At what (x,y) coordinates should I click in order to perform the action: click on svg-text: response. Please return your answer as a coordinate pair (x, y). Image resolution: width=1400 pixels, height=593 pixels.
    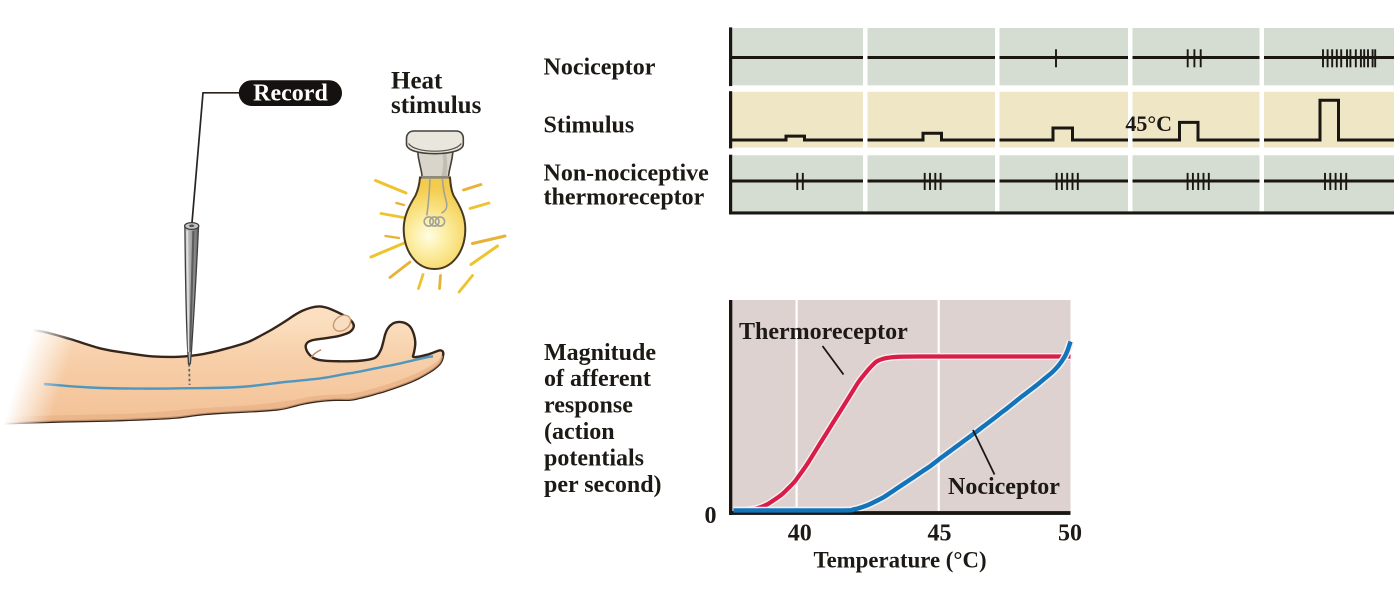
    Looking at the image, I should click on (588, 406).